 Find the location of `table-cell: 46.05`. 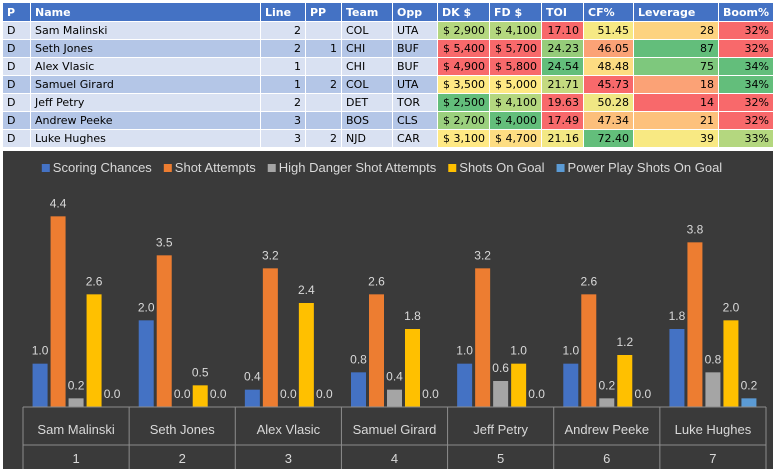

table-cell: 46.05 is located at coordinates (608, 48).